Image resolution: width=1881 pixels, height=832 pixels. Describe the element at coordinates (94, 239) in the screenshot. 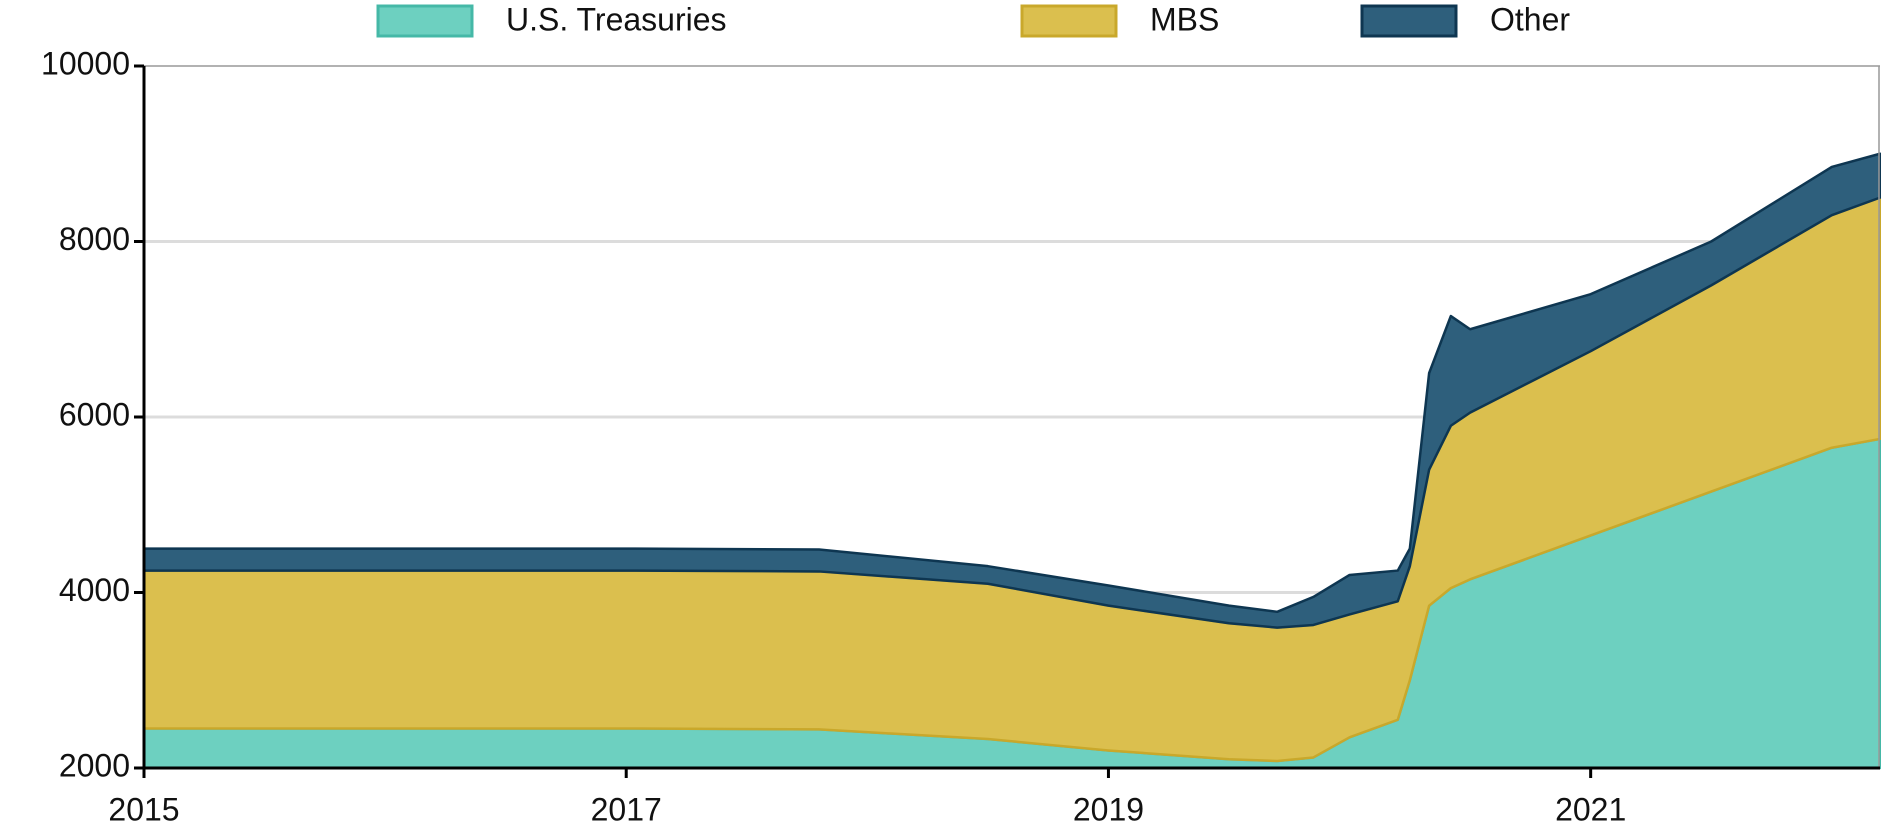

I see `y-tick-label: 8000` at that location.